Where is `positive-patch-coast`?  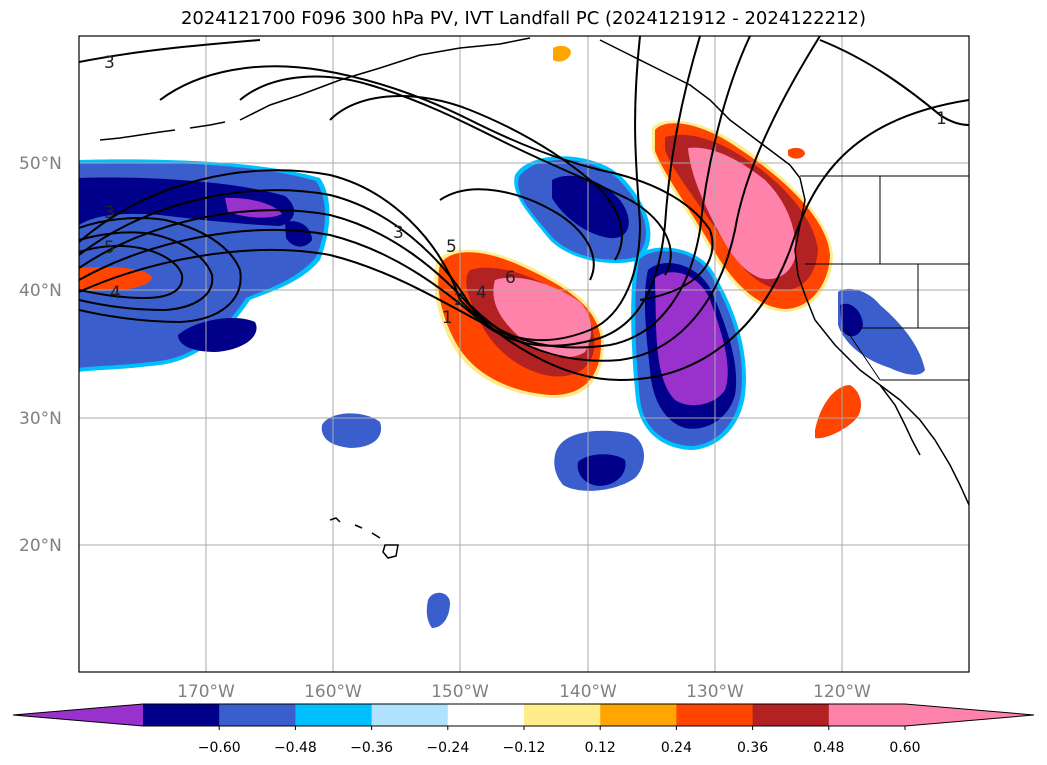
positive-patch-coast is located at coordinates (796, 153).